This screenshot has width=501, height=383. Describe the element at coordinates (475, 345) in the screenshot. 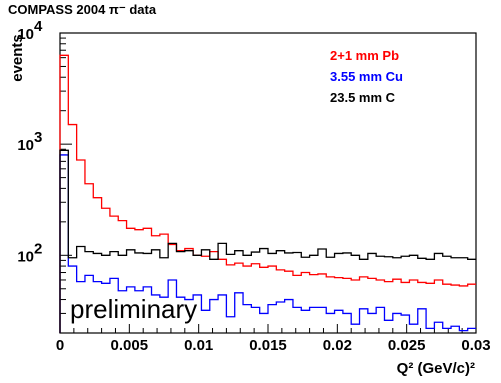

I see `x-tick-label: 0.03` at that location.